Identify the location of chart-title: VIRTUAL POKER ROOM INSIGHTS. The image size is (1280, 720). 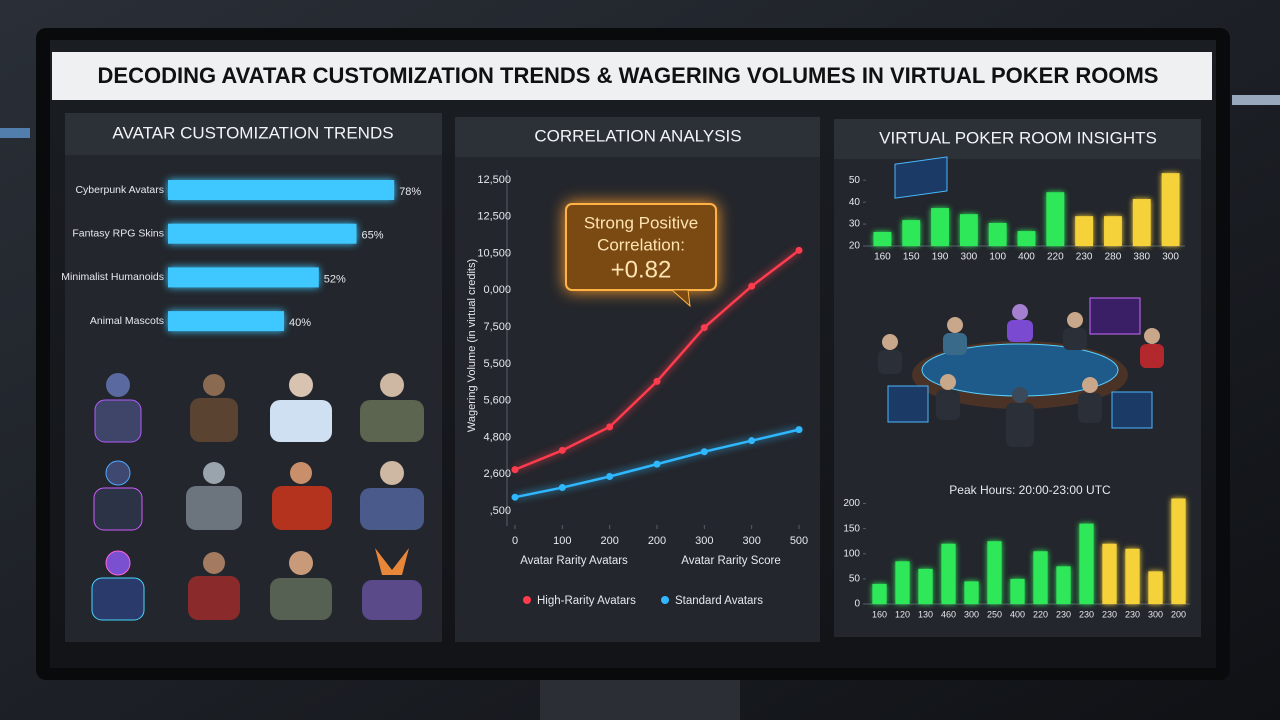
(1018, 137).